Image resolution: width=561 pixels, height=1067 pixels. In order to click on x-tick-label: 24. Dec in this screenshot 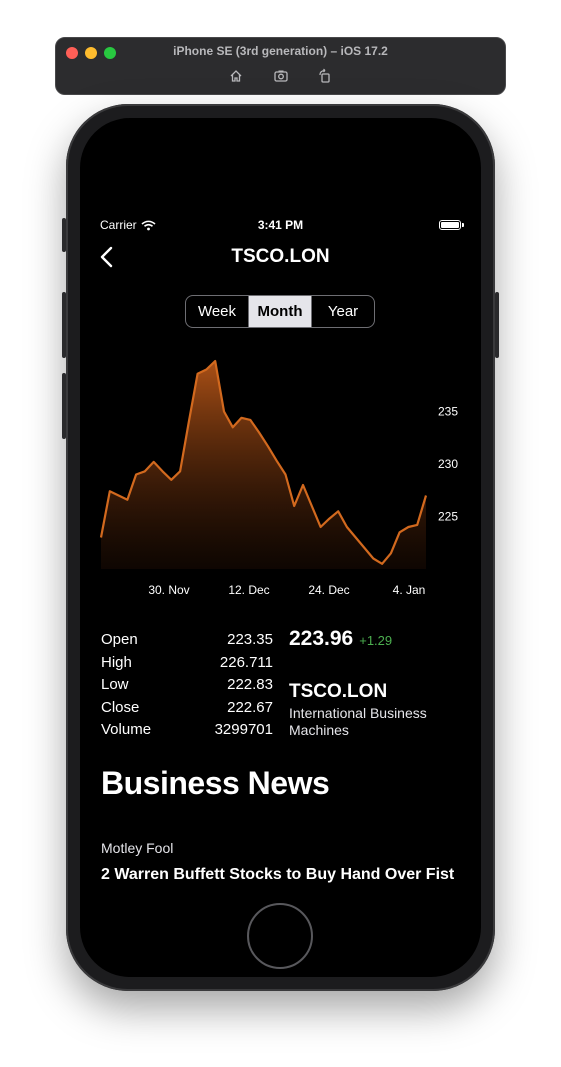, I will do `click(328, 590)`.